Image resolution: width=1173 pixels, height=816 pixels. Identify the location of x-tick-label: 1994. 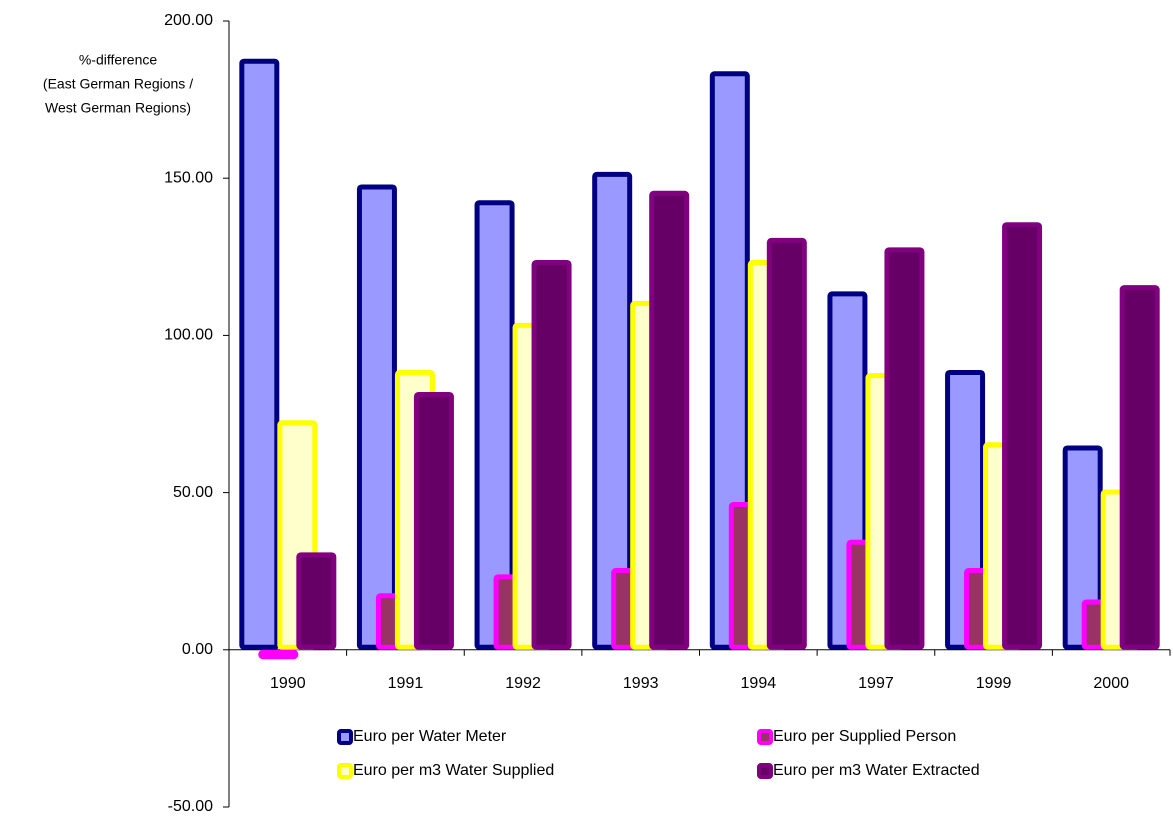
(759, 683).